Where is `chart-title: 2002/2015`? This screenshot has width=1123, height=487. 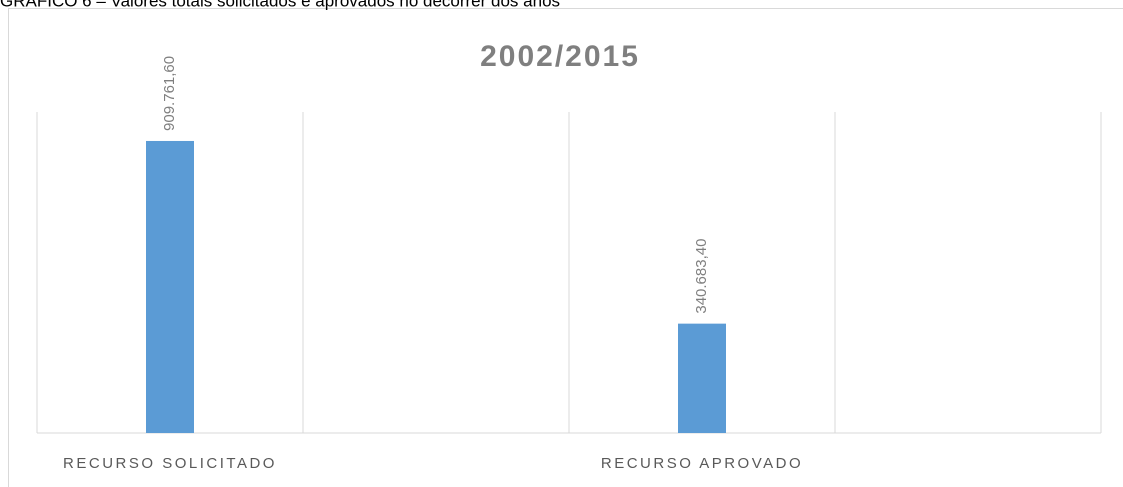 chart-title: 2002/2015 is located at coordinates (560, 56).